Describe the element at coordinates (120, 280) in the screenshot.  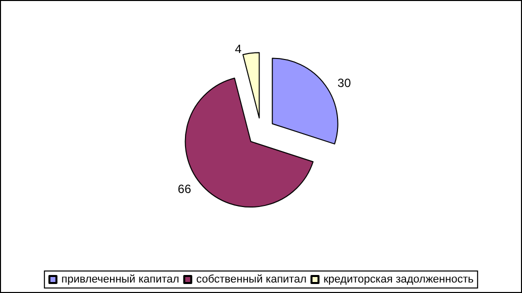
I see `legend-label: привлеченный капитал` at that location.